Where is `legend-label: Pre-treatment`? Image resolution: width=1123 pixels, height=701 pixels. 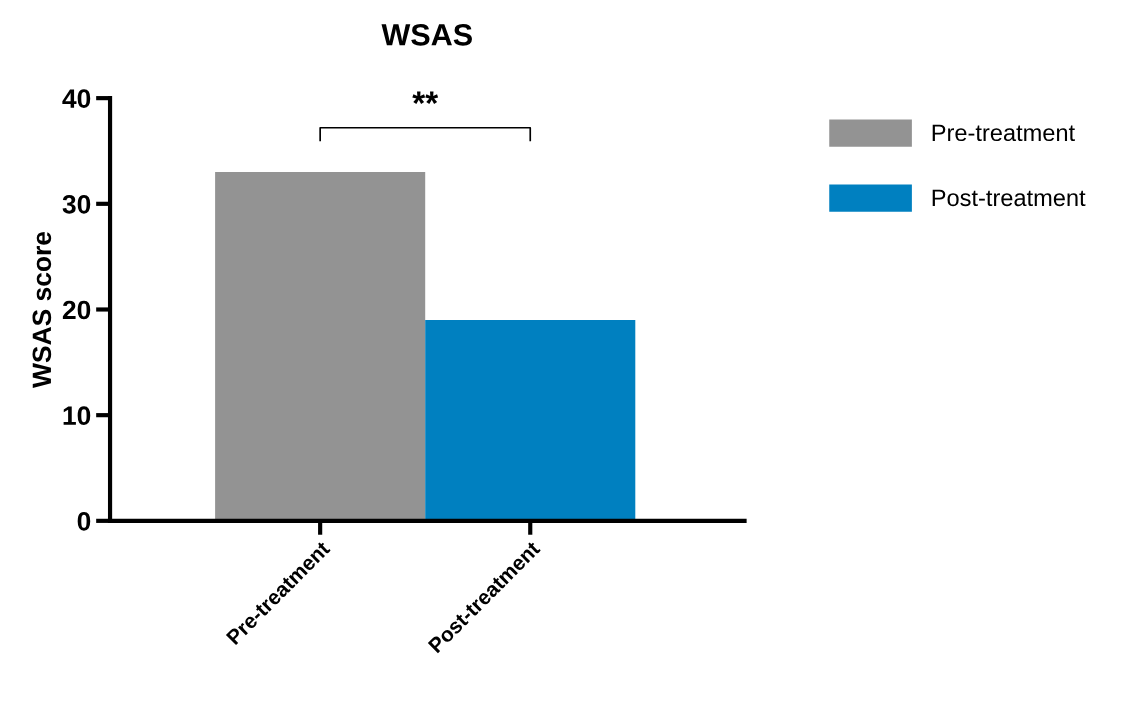
legend-label: Pre-treatment is located at coordinates (1003, 133).